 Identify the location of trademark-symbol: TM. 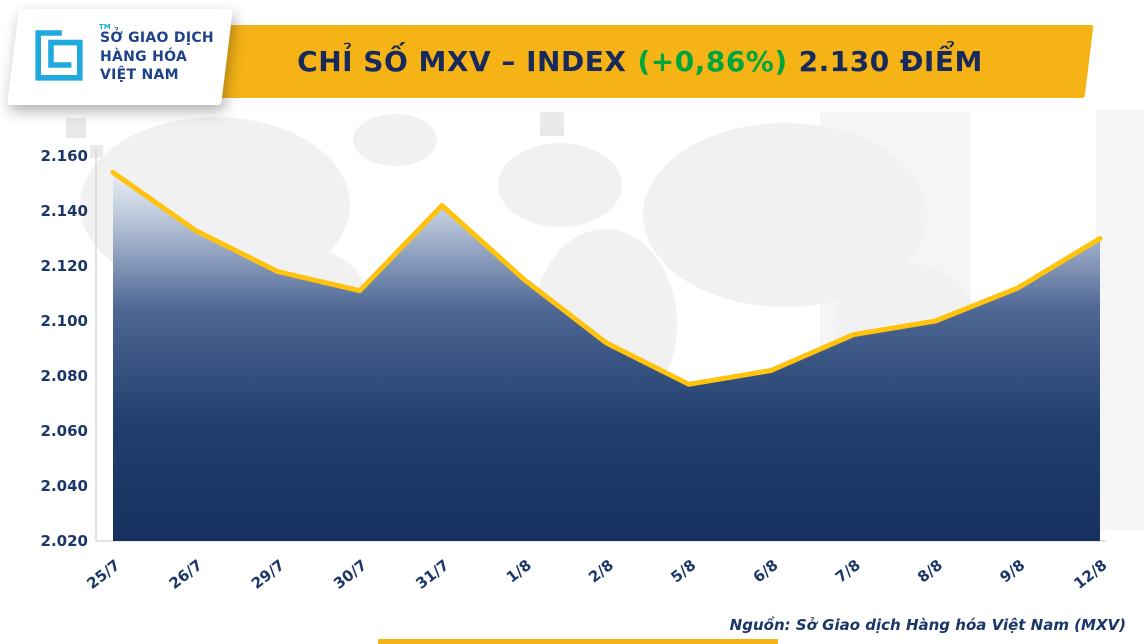
(105, 27).